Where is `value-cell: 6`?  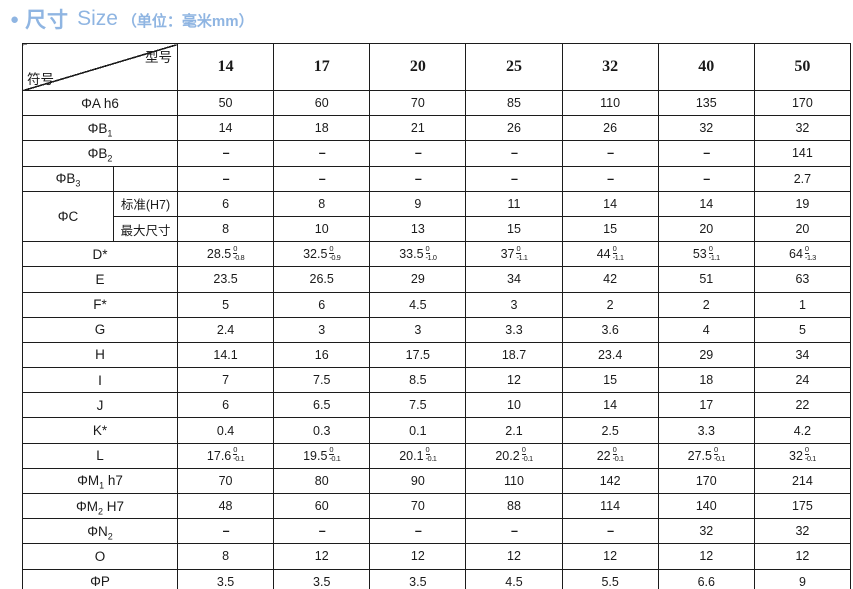
value-cell: 6 is located at coordinates (225, 405).